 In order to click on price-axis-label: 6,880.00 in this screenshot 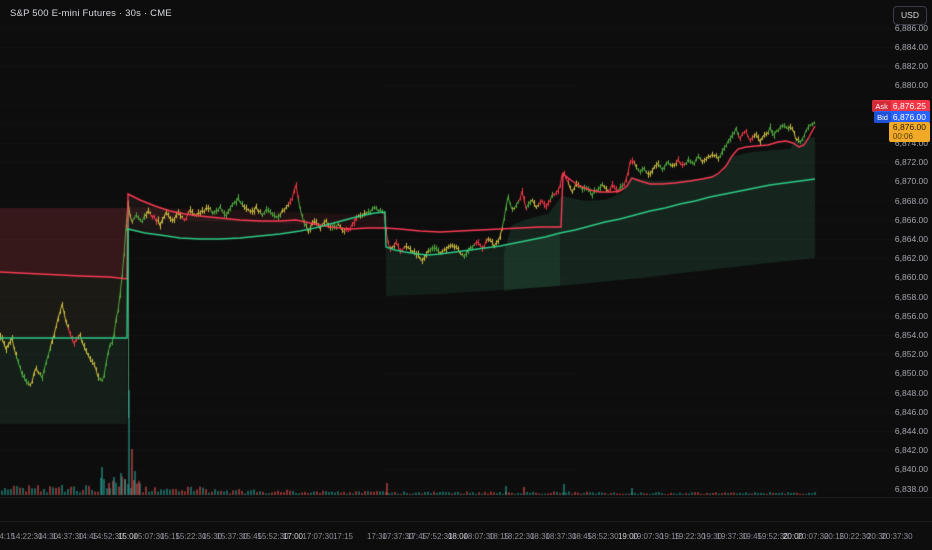, I will do `click(911, 85)`.